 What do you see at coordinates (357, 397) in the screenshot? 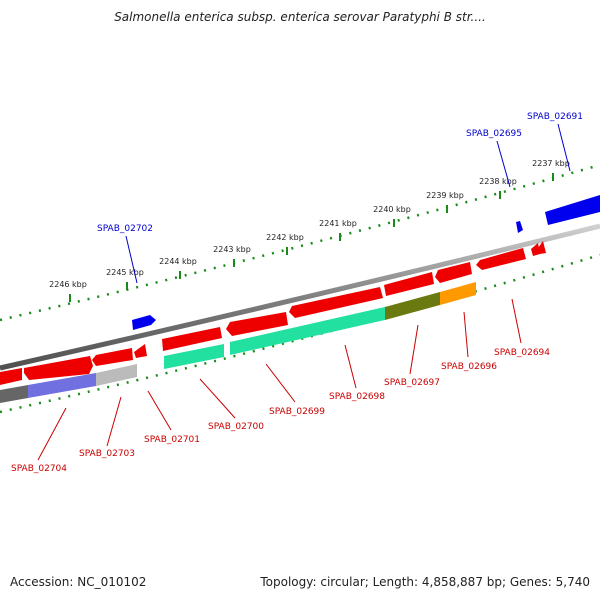
I see `gene-label: SPAB_02698` at bounding box center [357, 397].